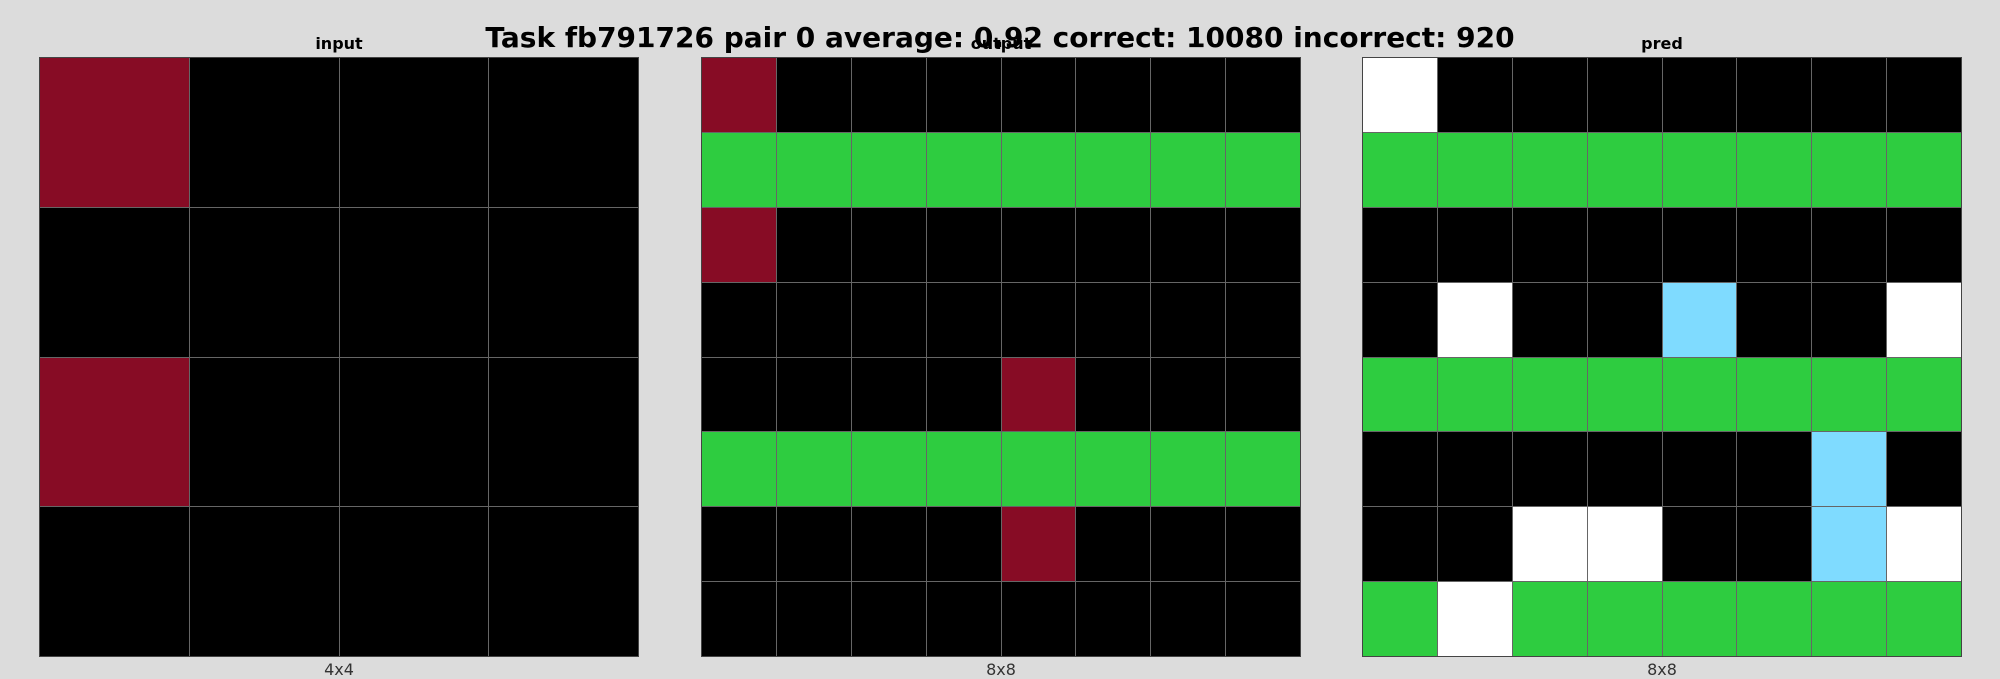  Describe the element at coordinates (1001, 669) in the screenshot. I see `output-grid-size: 8x8` at that location.